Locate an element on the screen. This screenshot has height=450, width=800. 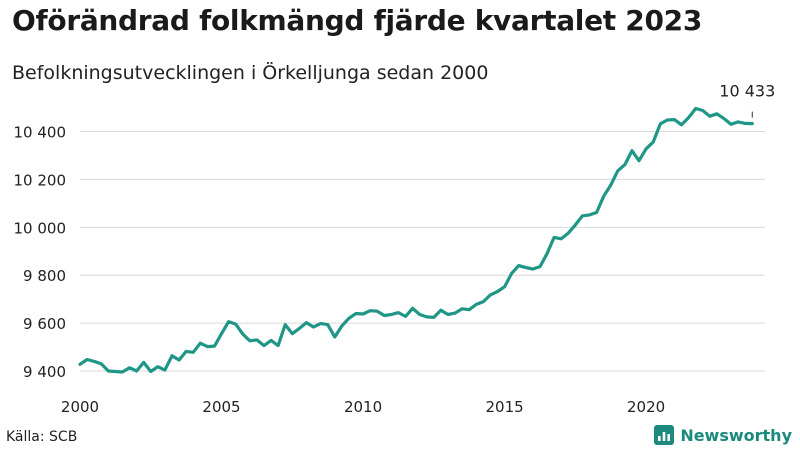
x-axis-tick-labels: 2000 2005 2010 2015 2020 is located at coordinates (363, 407).